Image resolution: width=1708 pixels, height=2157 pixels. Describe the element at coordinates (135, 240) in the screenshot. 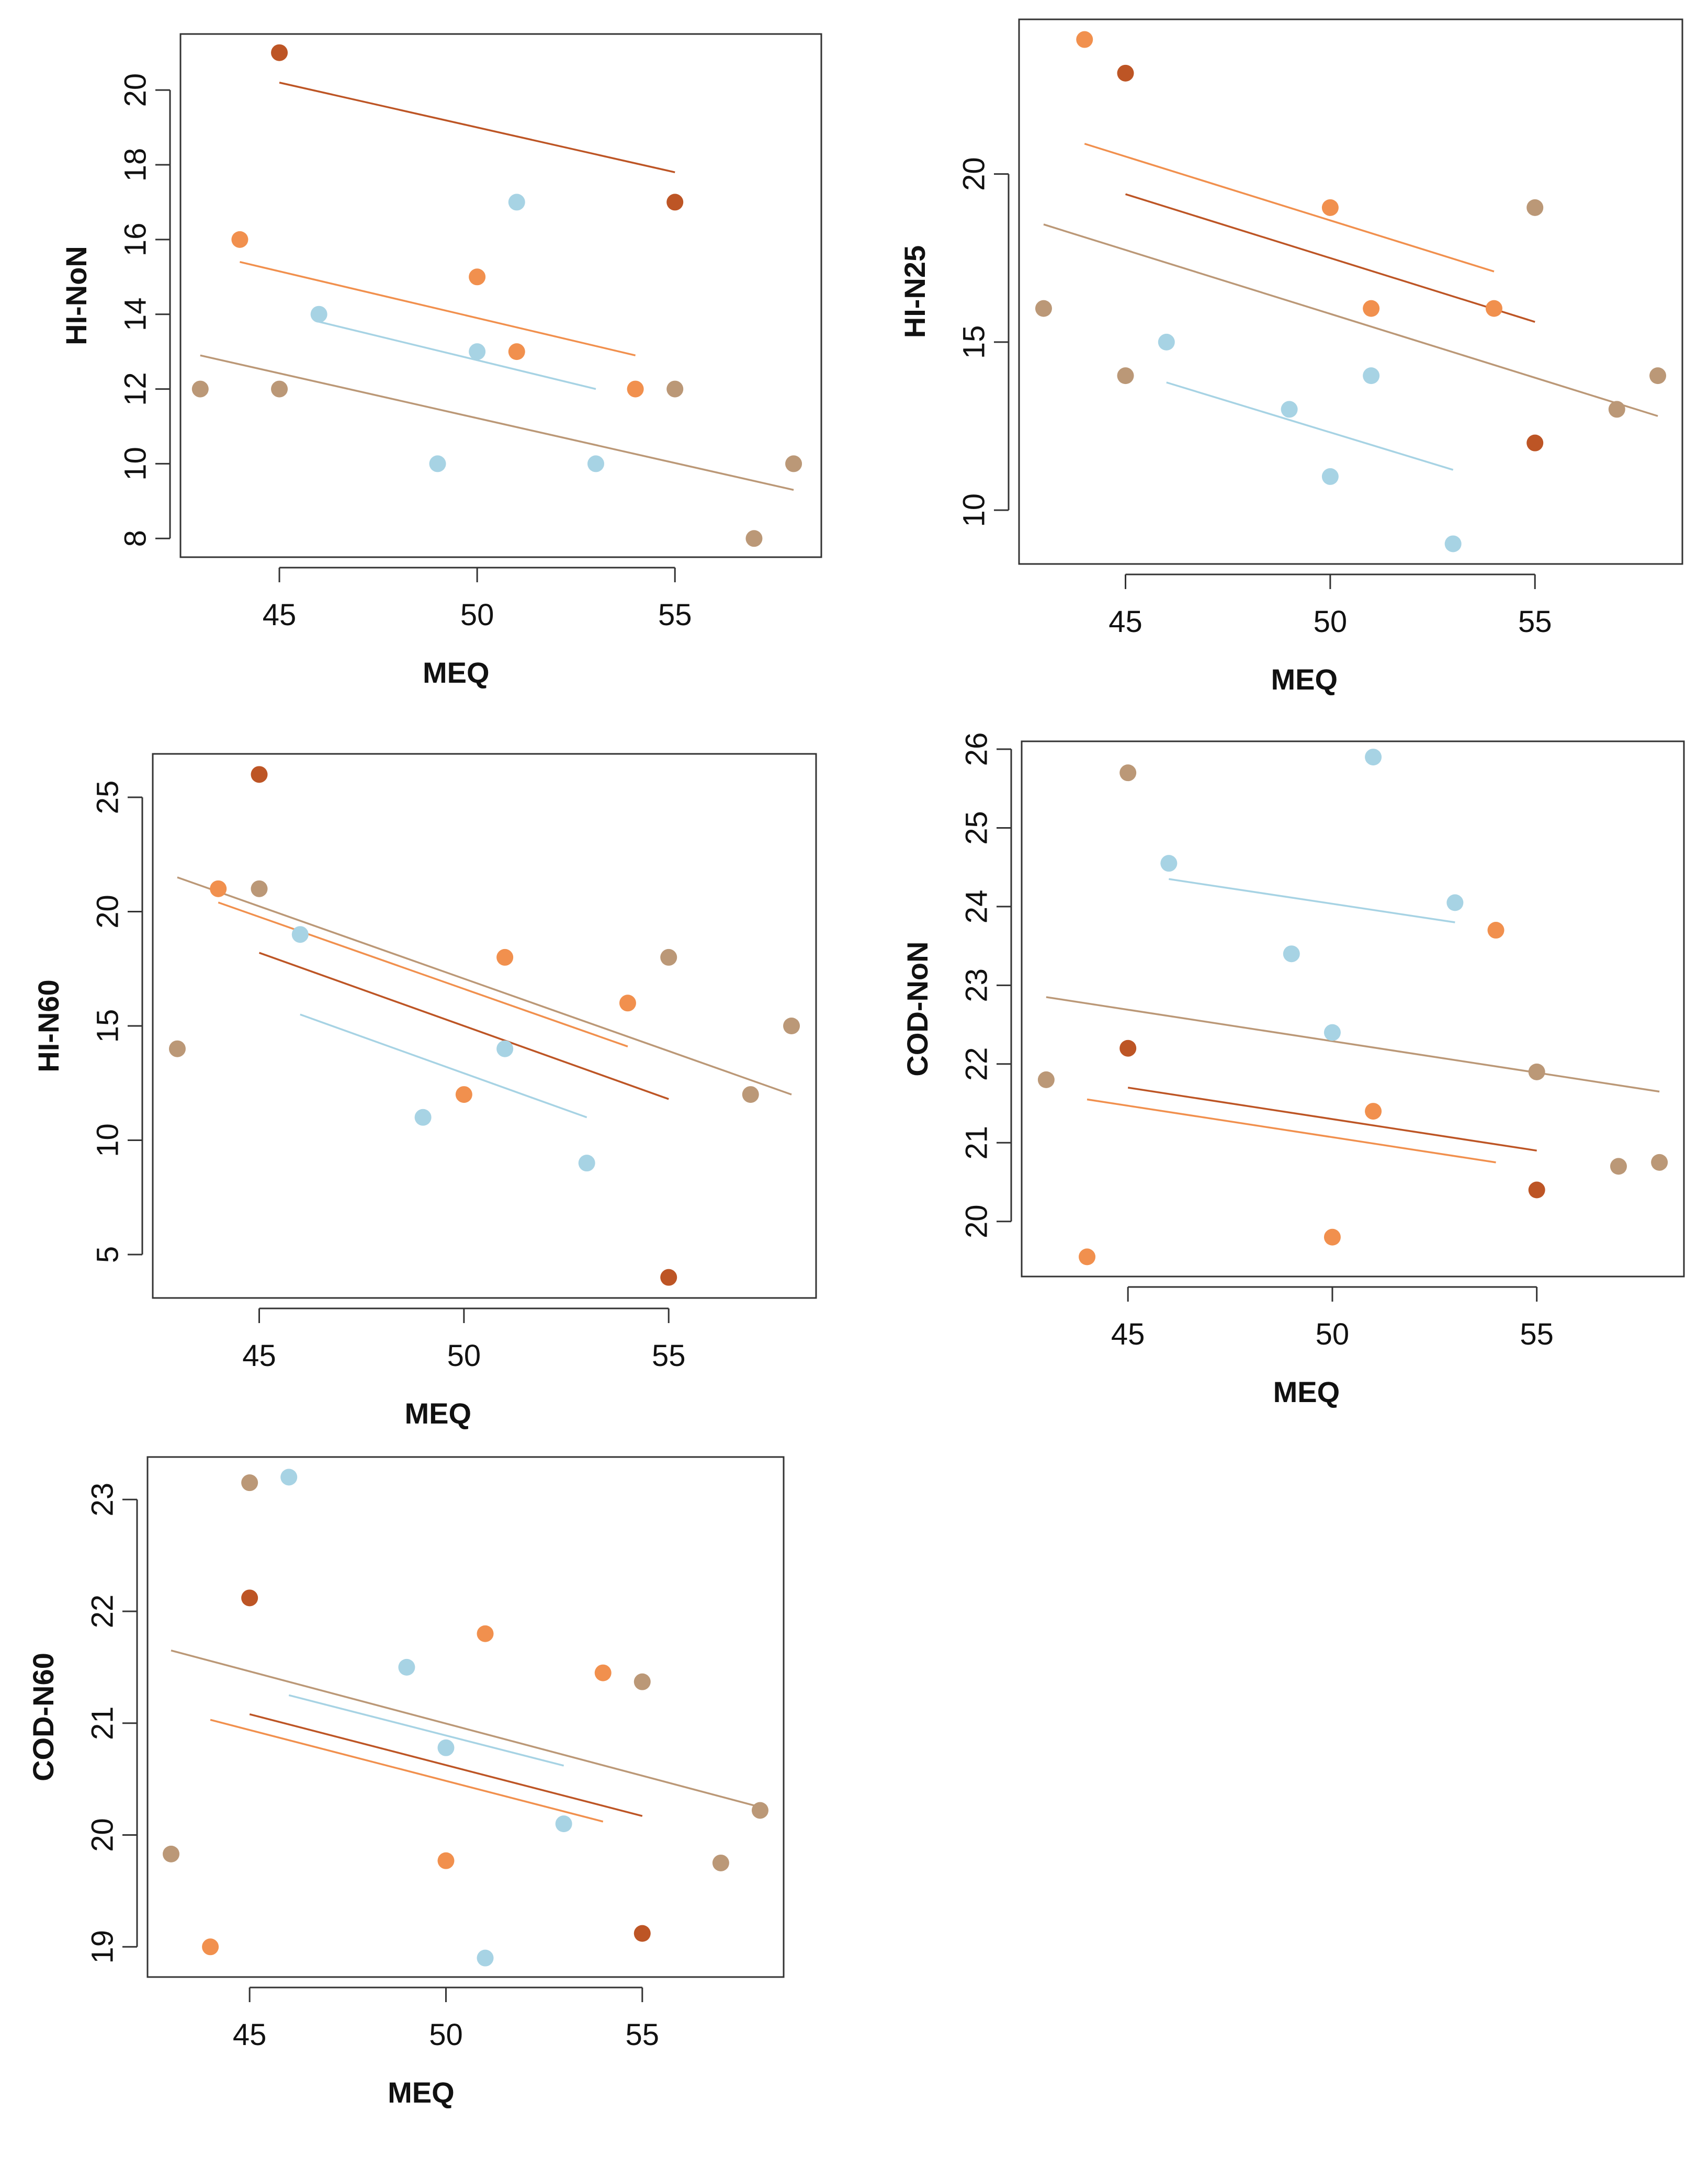

I see `y-tick-label: 16` at that location.